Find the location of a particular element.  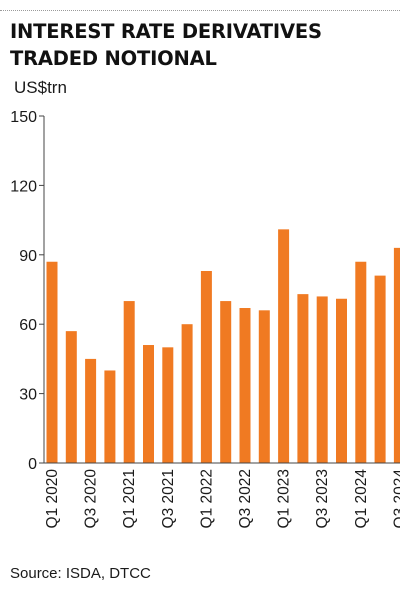

y-tick-label: 0 is located at coordinates (32, 464).